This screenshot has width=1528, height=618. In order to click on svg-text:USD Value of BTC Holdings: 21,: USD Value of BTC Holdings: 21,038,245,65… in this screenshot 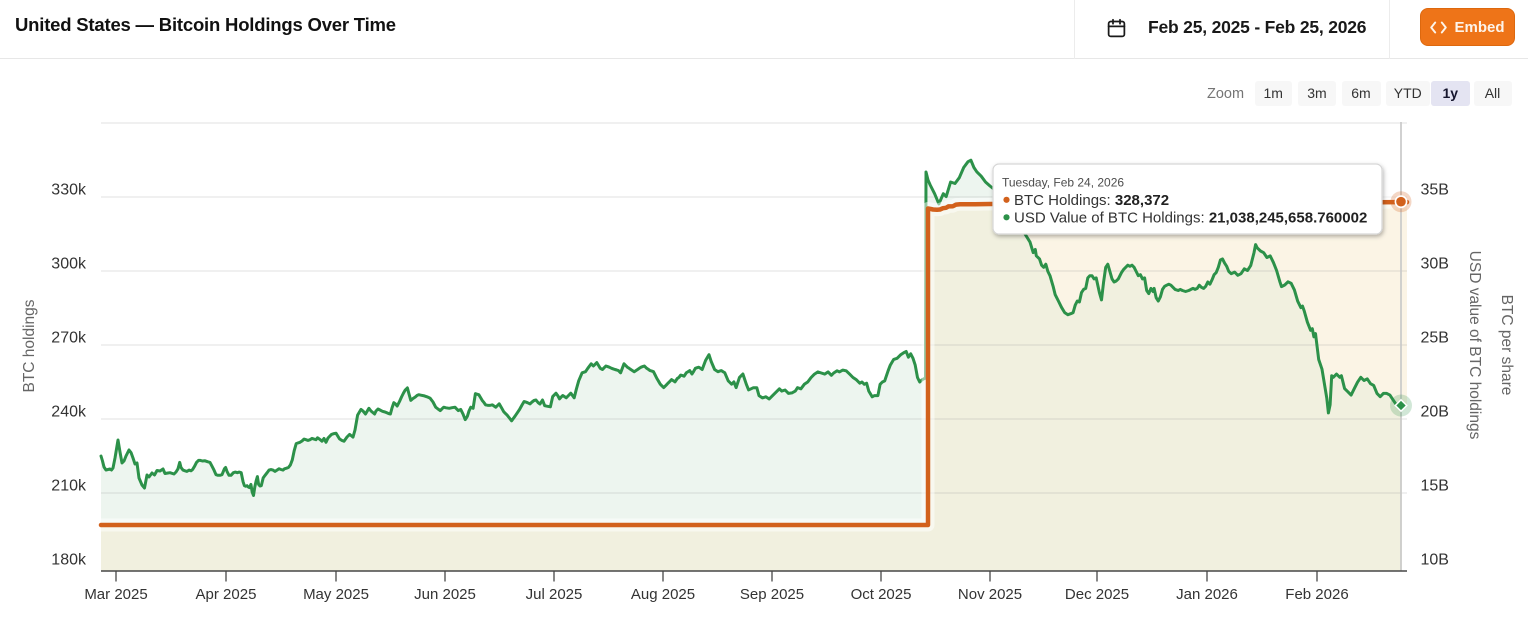, I will do `click(1190, 217)`.